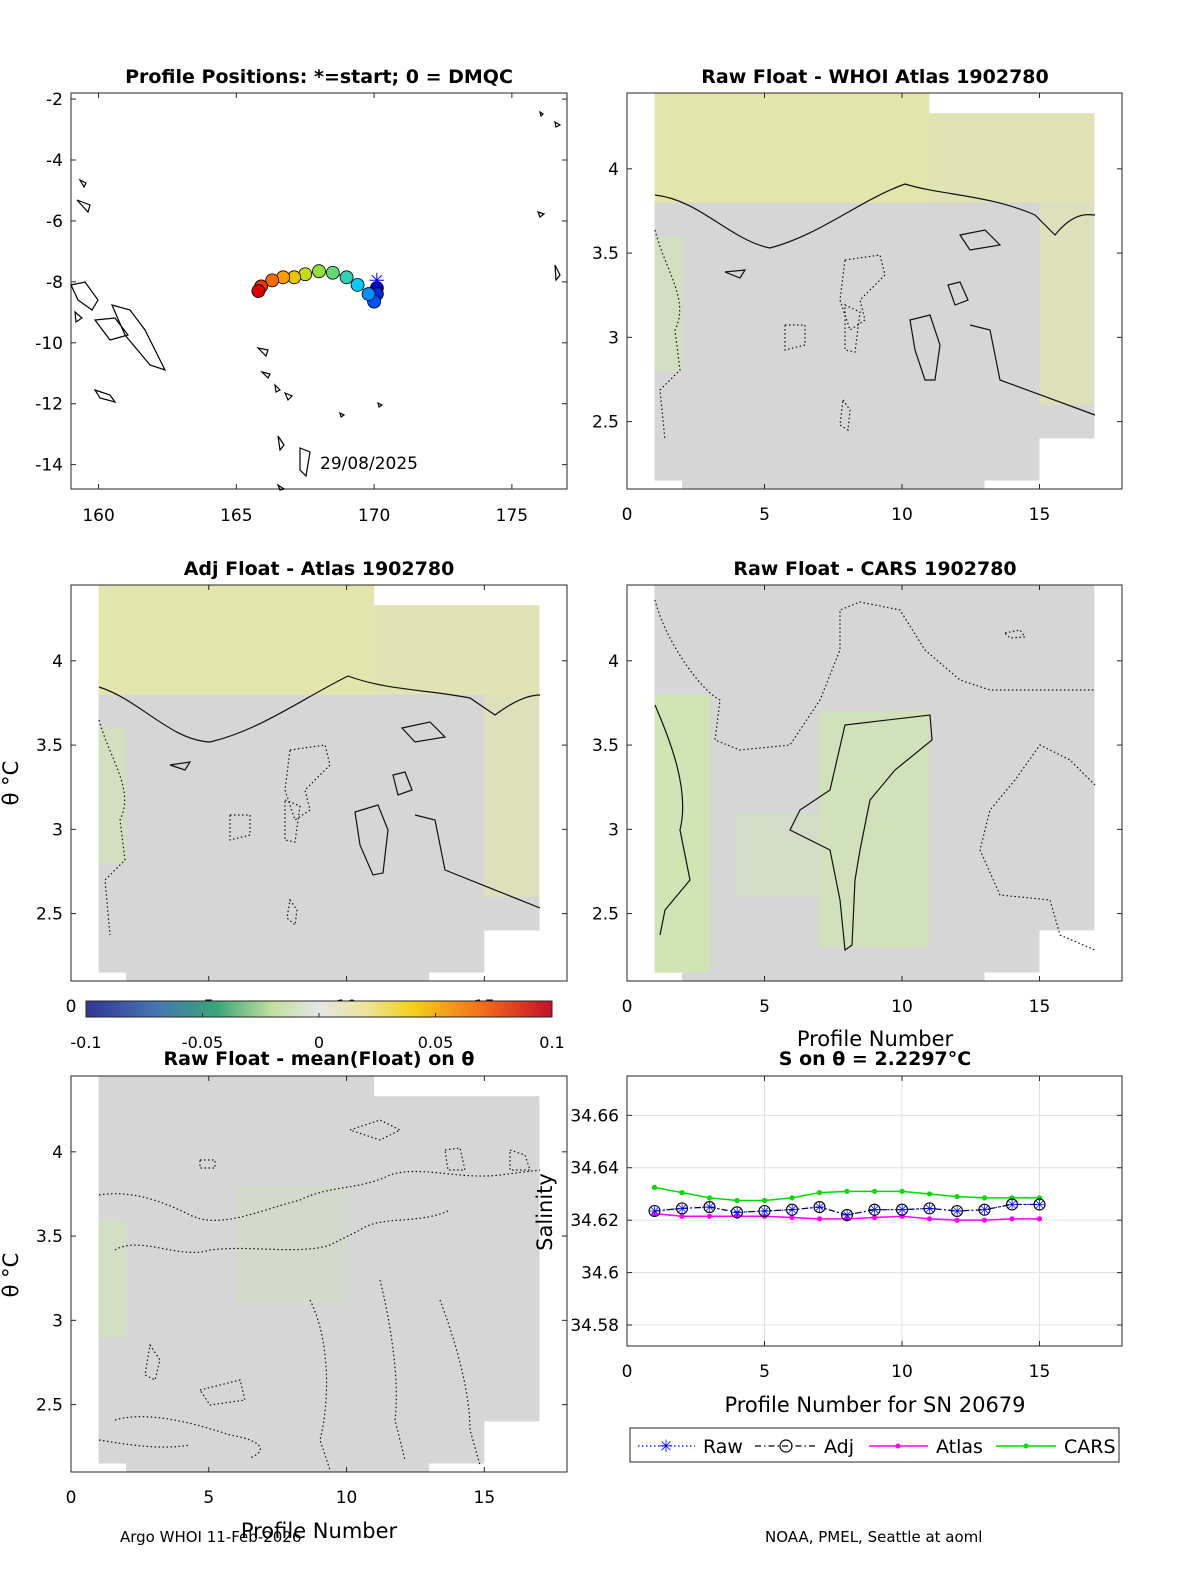 The image size is (1200, 1575). What do you see at coordinates (54, 283) in the screenshot?
I see `map-y-tick-label: -8` at bounding box center [54, 283].